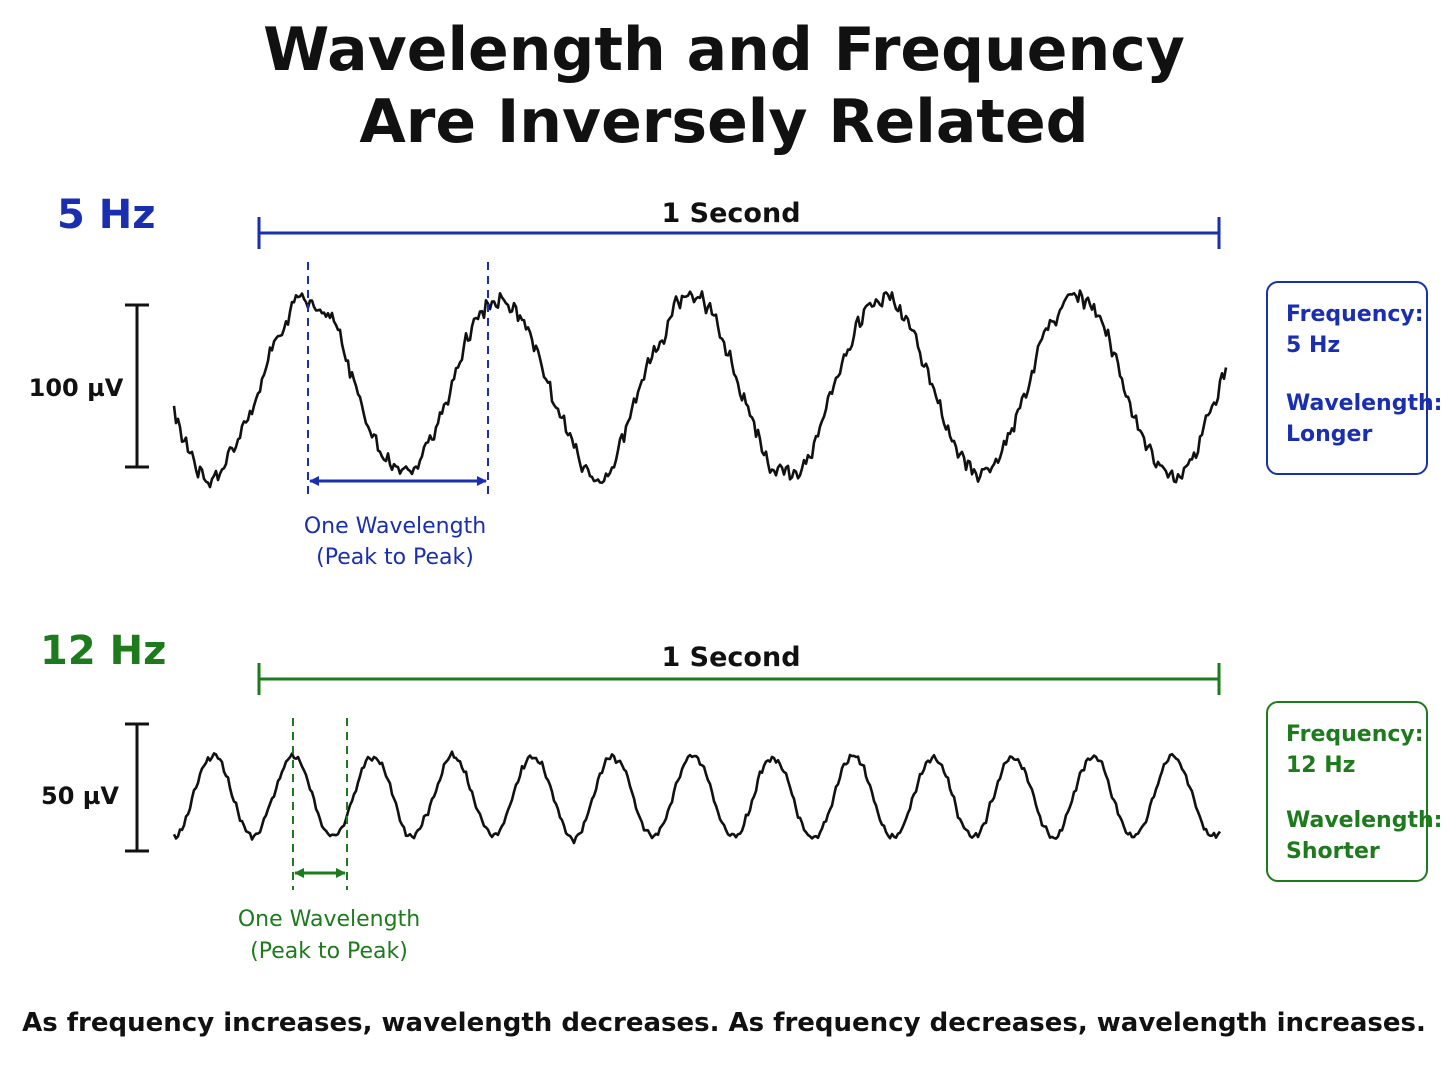 The width and height of the screenshot is (1448, 1086). I want to click on duration-label-12hz: 1 Second, so click(730, 657).